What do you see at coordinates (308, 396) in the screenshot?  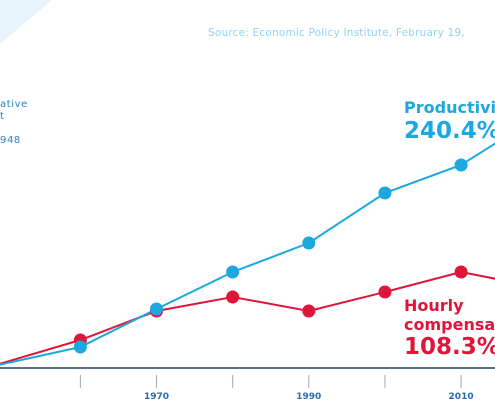 I see `x-tick-label: 1990` at bounding box center [308, 396].